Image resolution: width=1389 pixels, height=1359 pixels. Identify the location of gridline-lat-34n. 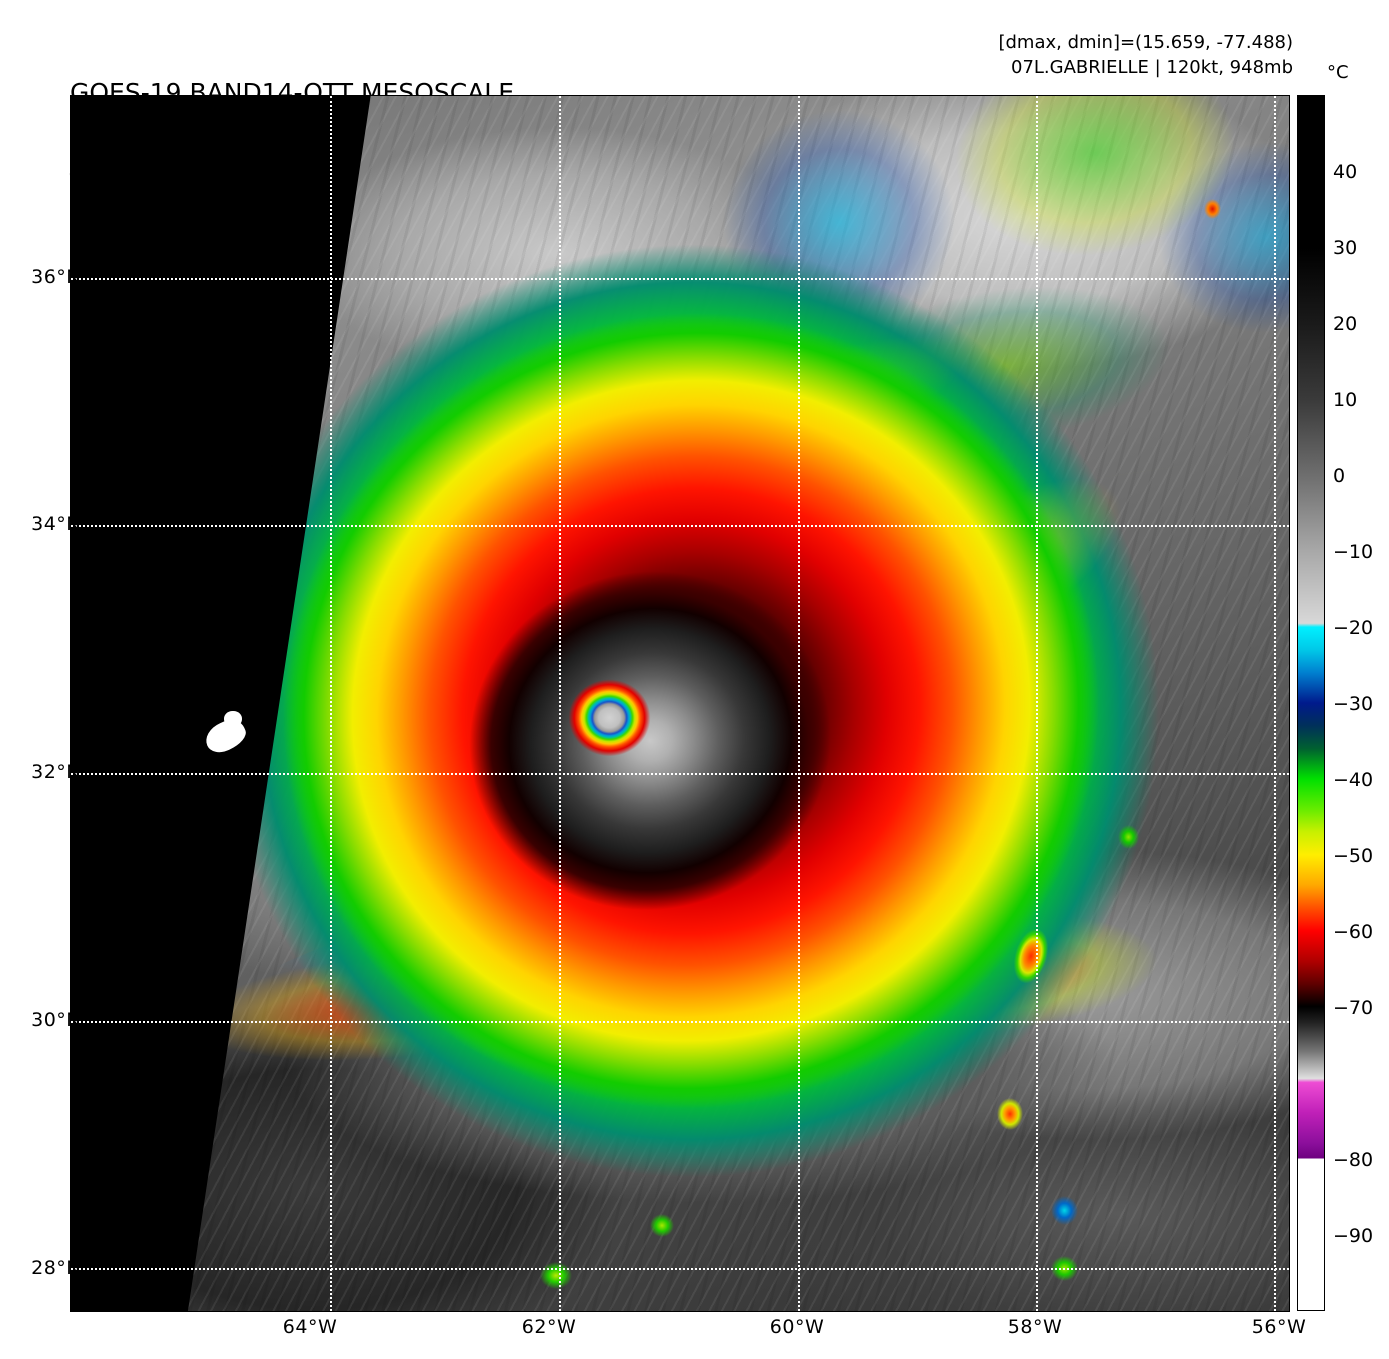
(680, 525).